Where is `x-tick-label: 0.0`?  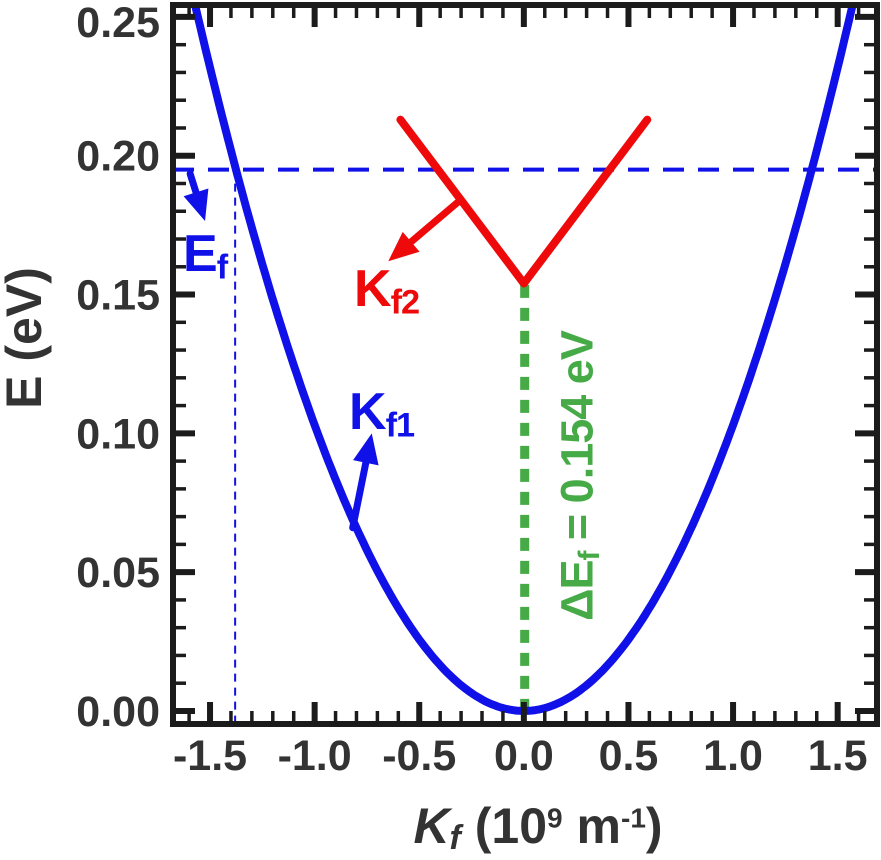
x-tick-label: 0.0 is located at coordinates (524, 756).